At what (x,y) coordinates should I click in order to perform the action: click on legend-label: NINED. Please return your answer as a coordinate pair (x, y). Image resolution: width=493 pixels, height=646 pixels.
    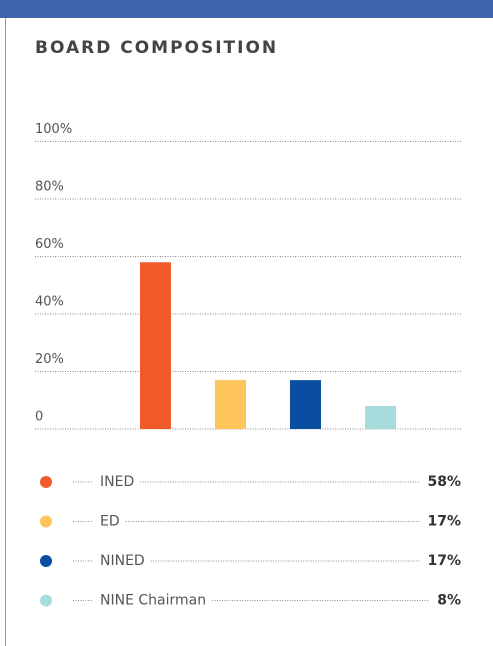
    Looking at the image, I should click on (122, 561).